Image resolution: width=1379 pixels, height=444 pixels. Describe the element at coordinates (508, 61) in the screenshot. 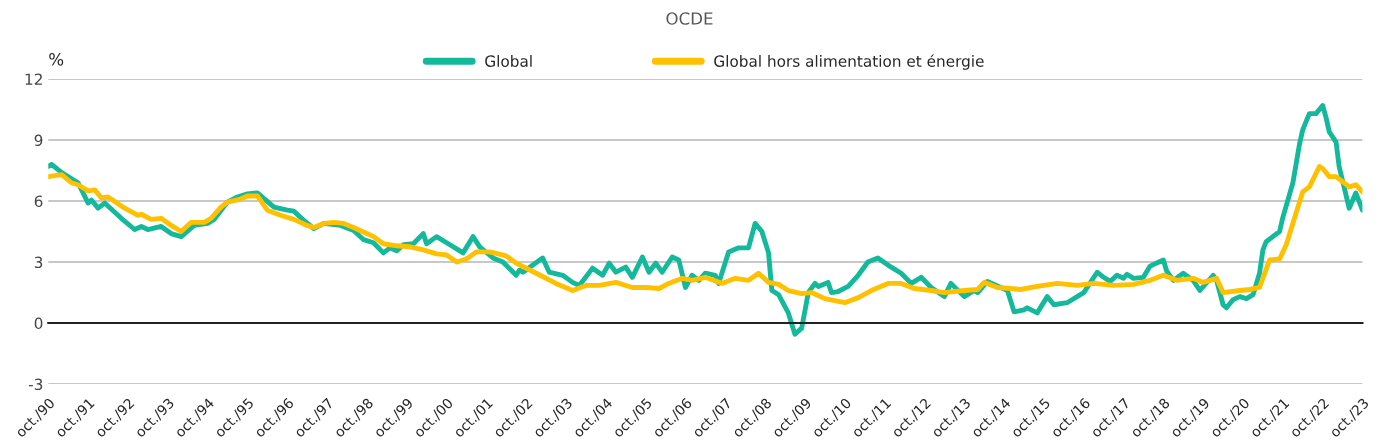

I see `legend-label: Global` at that location.